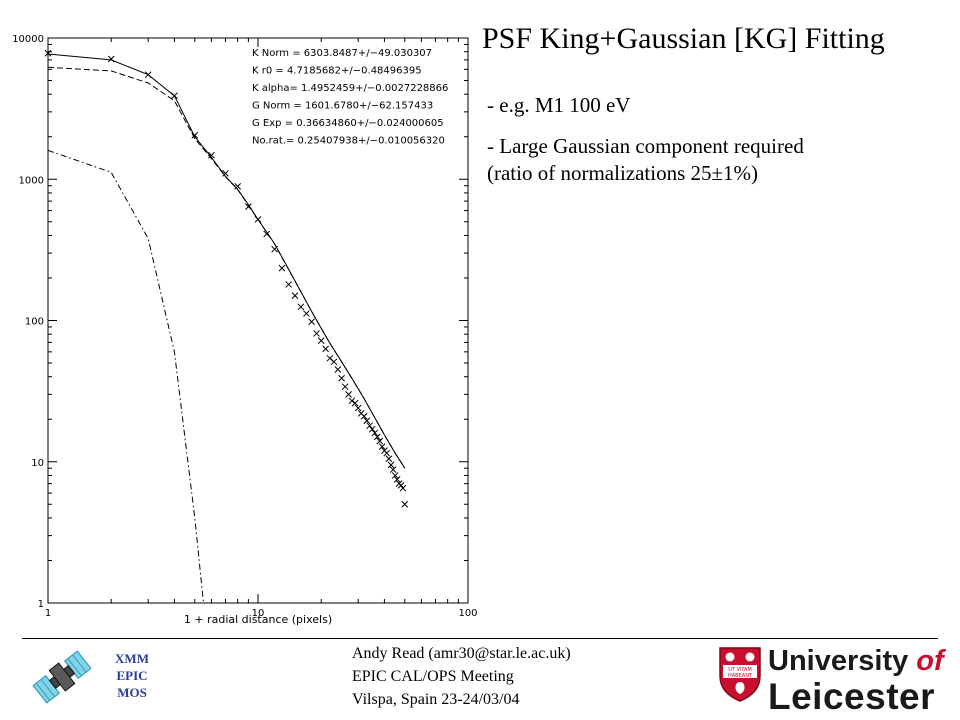  Describe the element at coordinates (433, 676) in the screenshot. I see `footer-meeting: EPIC CAL/OPS Meeting` at that location.